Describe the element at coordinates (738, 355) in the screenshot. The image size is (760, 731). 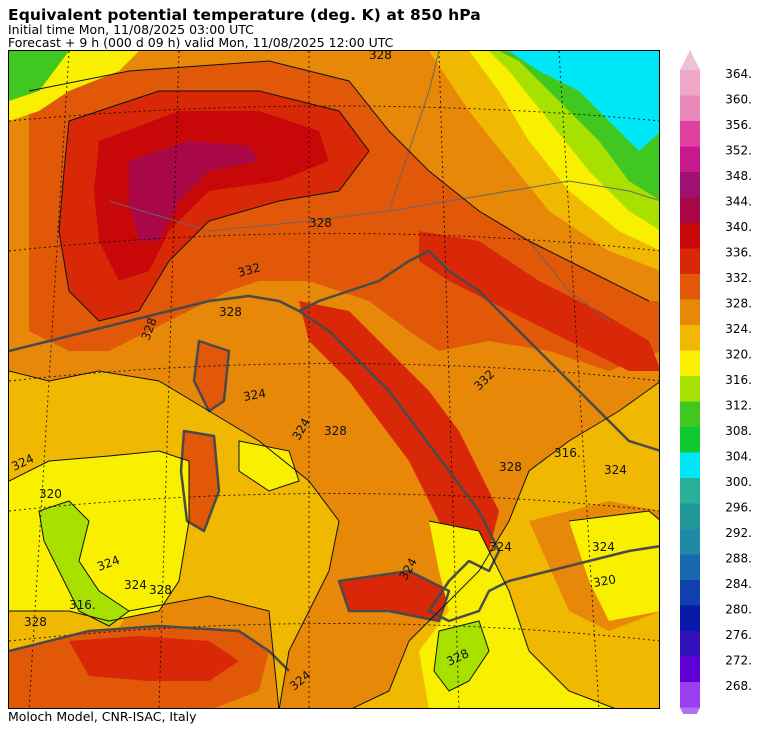
I see `colorbar-label: 320.` at that location.